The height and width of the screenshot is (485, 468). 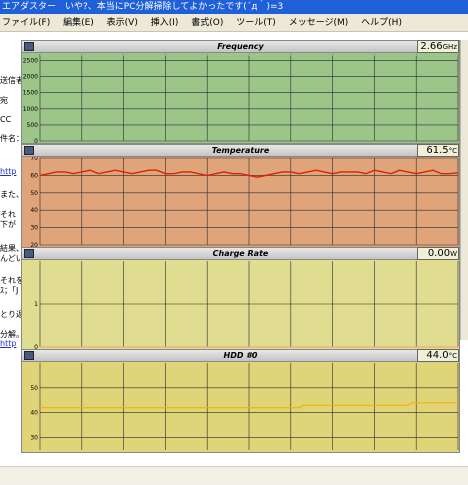 I want to click on fragment-link: http, so click(x=8, y=171).